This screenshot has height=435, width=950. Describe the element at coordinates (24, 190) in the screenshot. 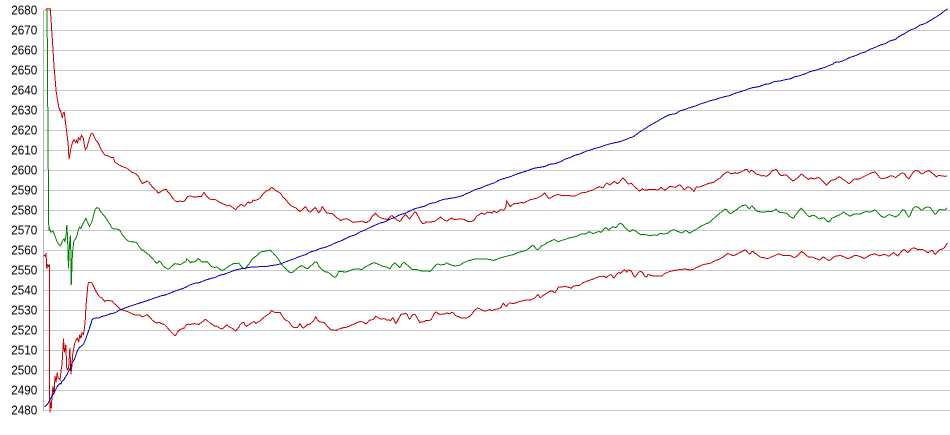

I see `svg-text: 2590` at that location.